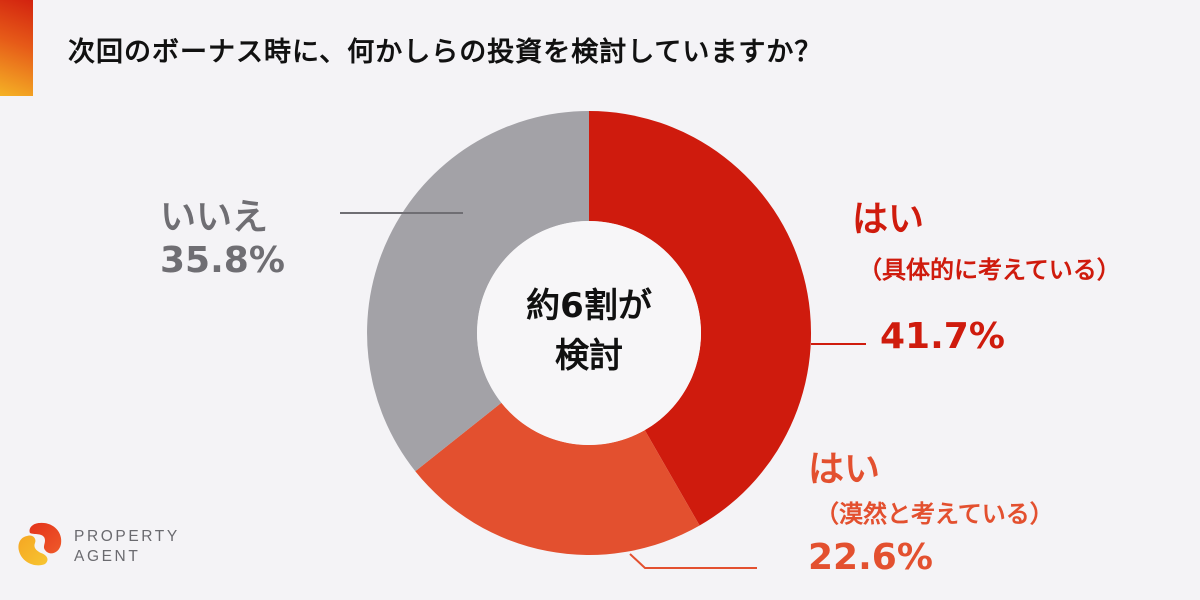  I want to click on label-no-category: いいえ, so click(214, 217).